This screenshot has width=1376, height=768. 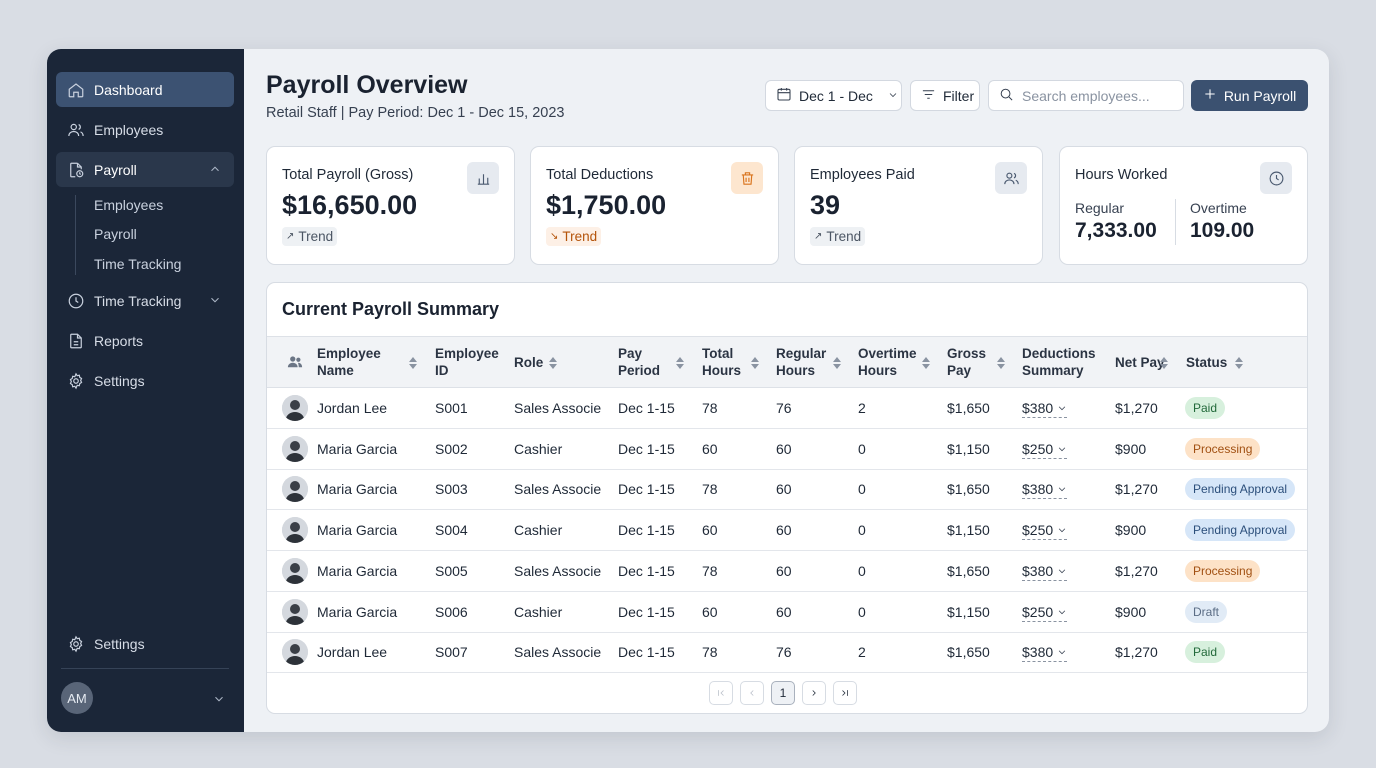 I want to click on nav-reports: Reports, so click(x=145, y=340).